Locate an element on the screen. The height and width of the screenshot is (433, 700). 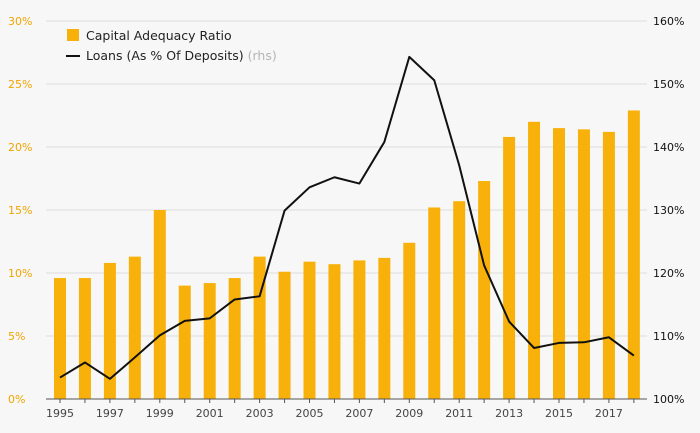
right-tick-label: 160% is located at coordinates (668, 21).